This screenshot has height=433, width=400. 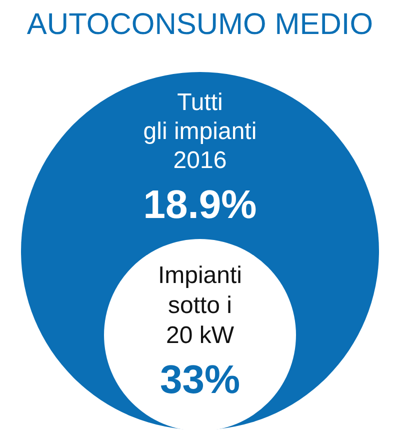 What do you see at coordinates (200, 205) in the screenshot?
I see `data-label: 18.9%` at bounding box center [200, 205].